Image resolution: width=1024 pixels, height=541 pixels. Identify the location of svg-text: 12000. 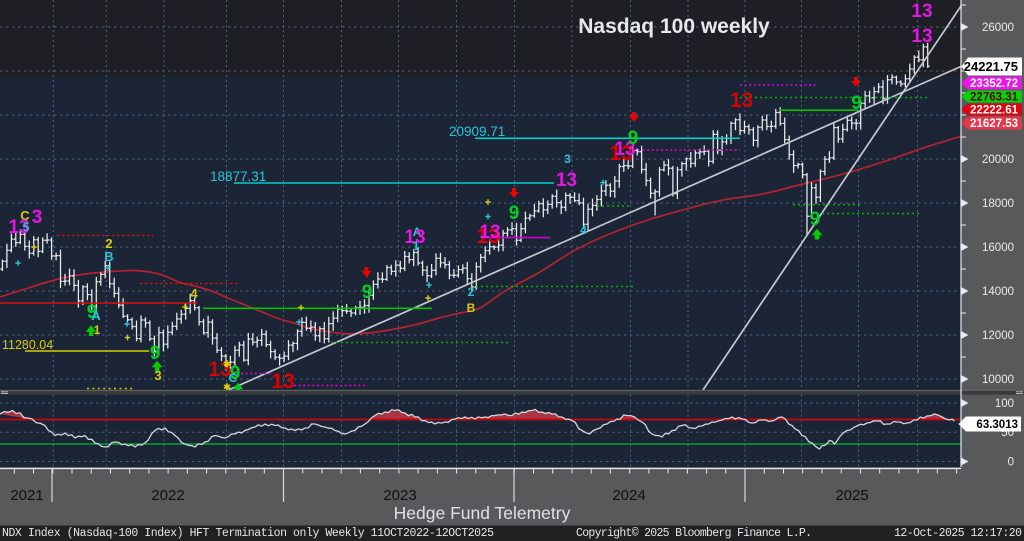
(998, 336).